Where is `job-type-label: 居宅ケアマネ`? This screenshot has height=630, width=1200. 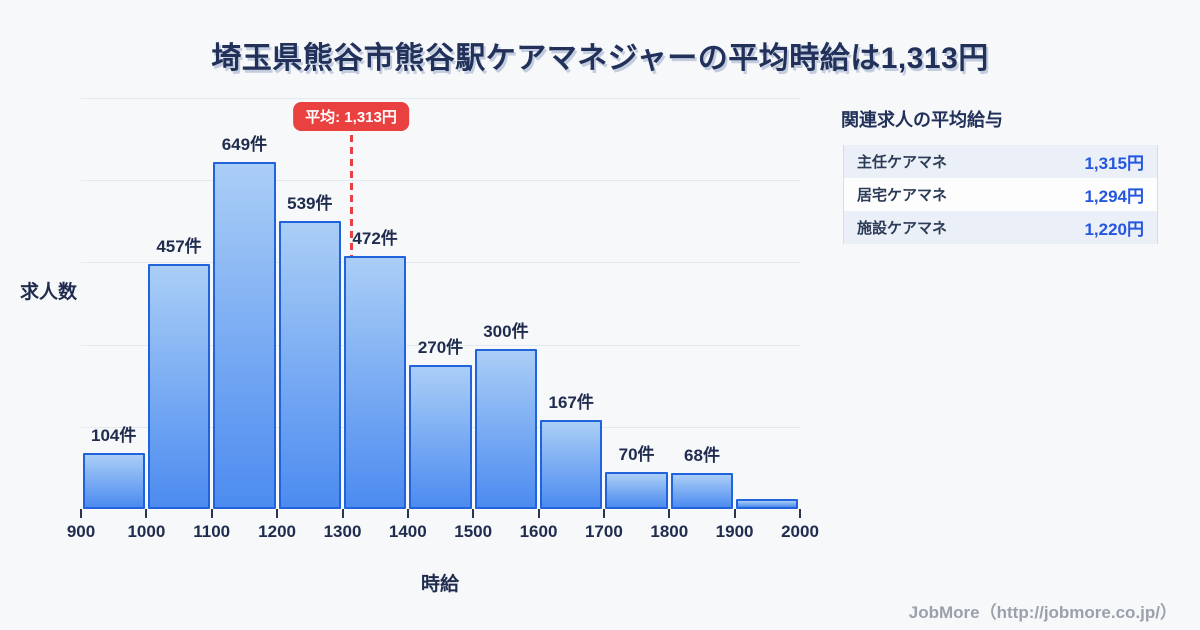
job-type-label: 居宅ケアマネ is located at coordinates (902, 195).